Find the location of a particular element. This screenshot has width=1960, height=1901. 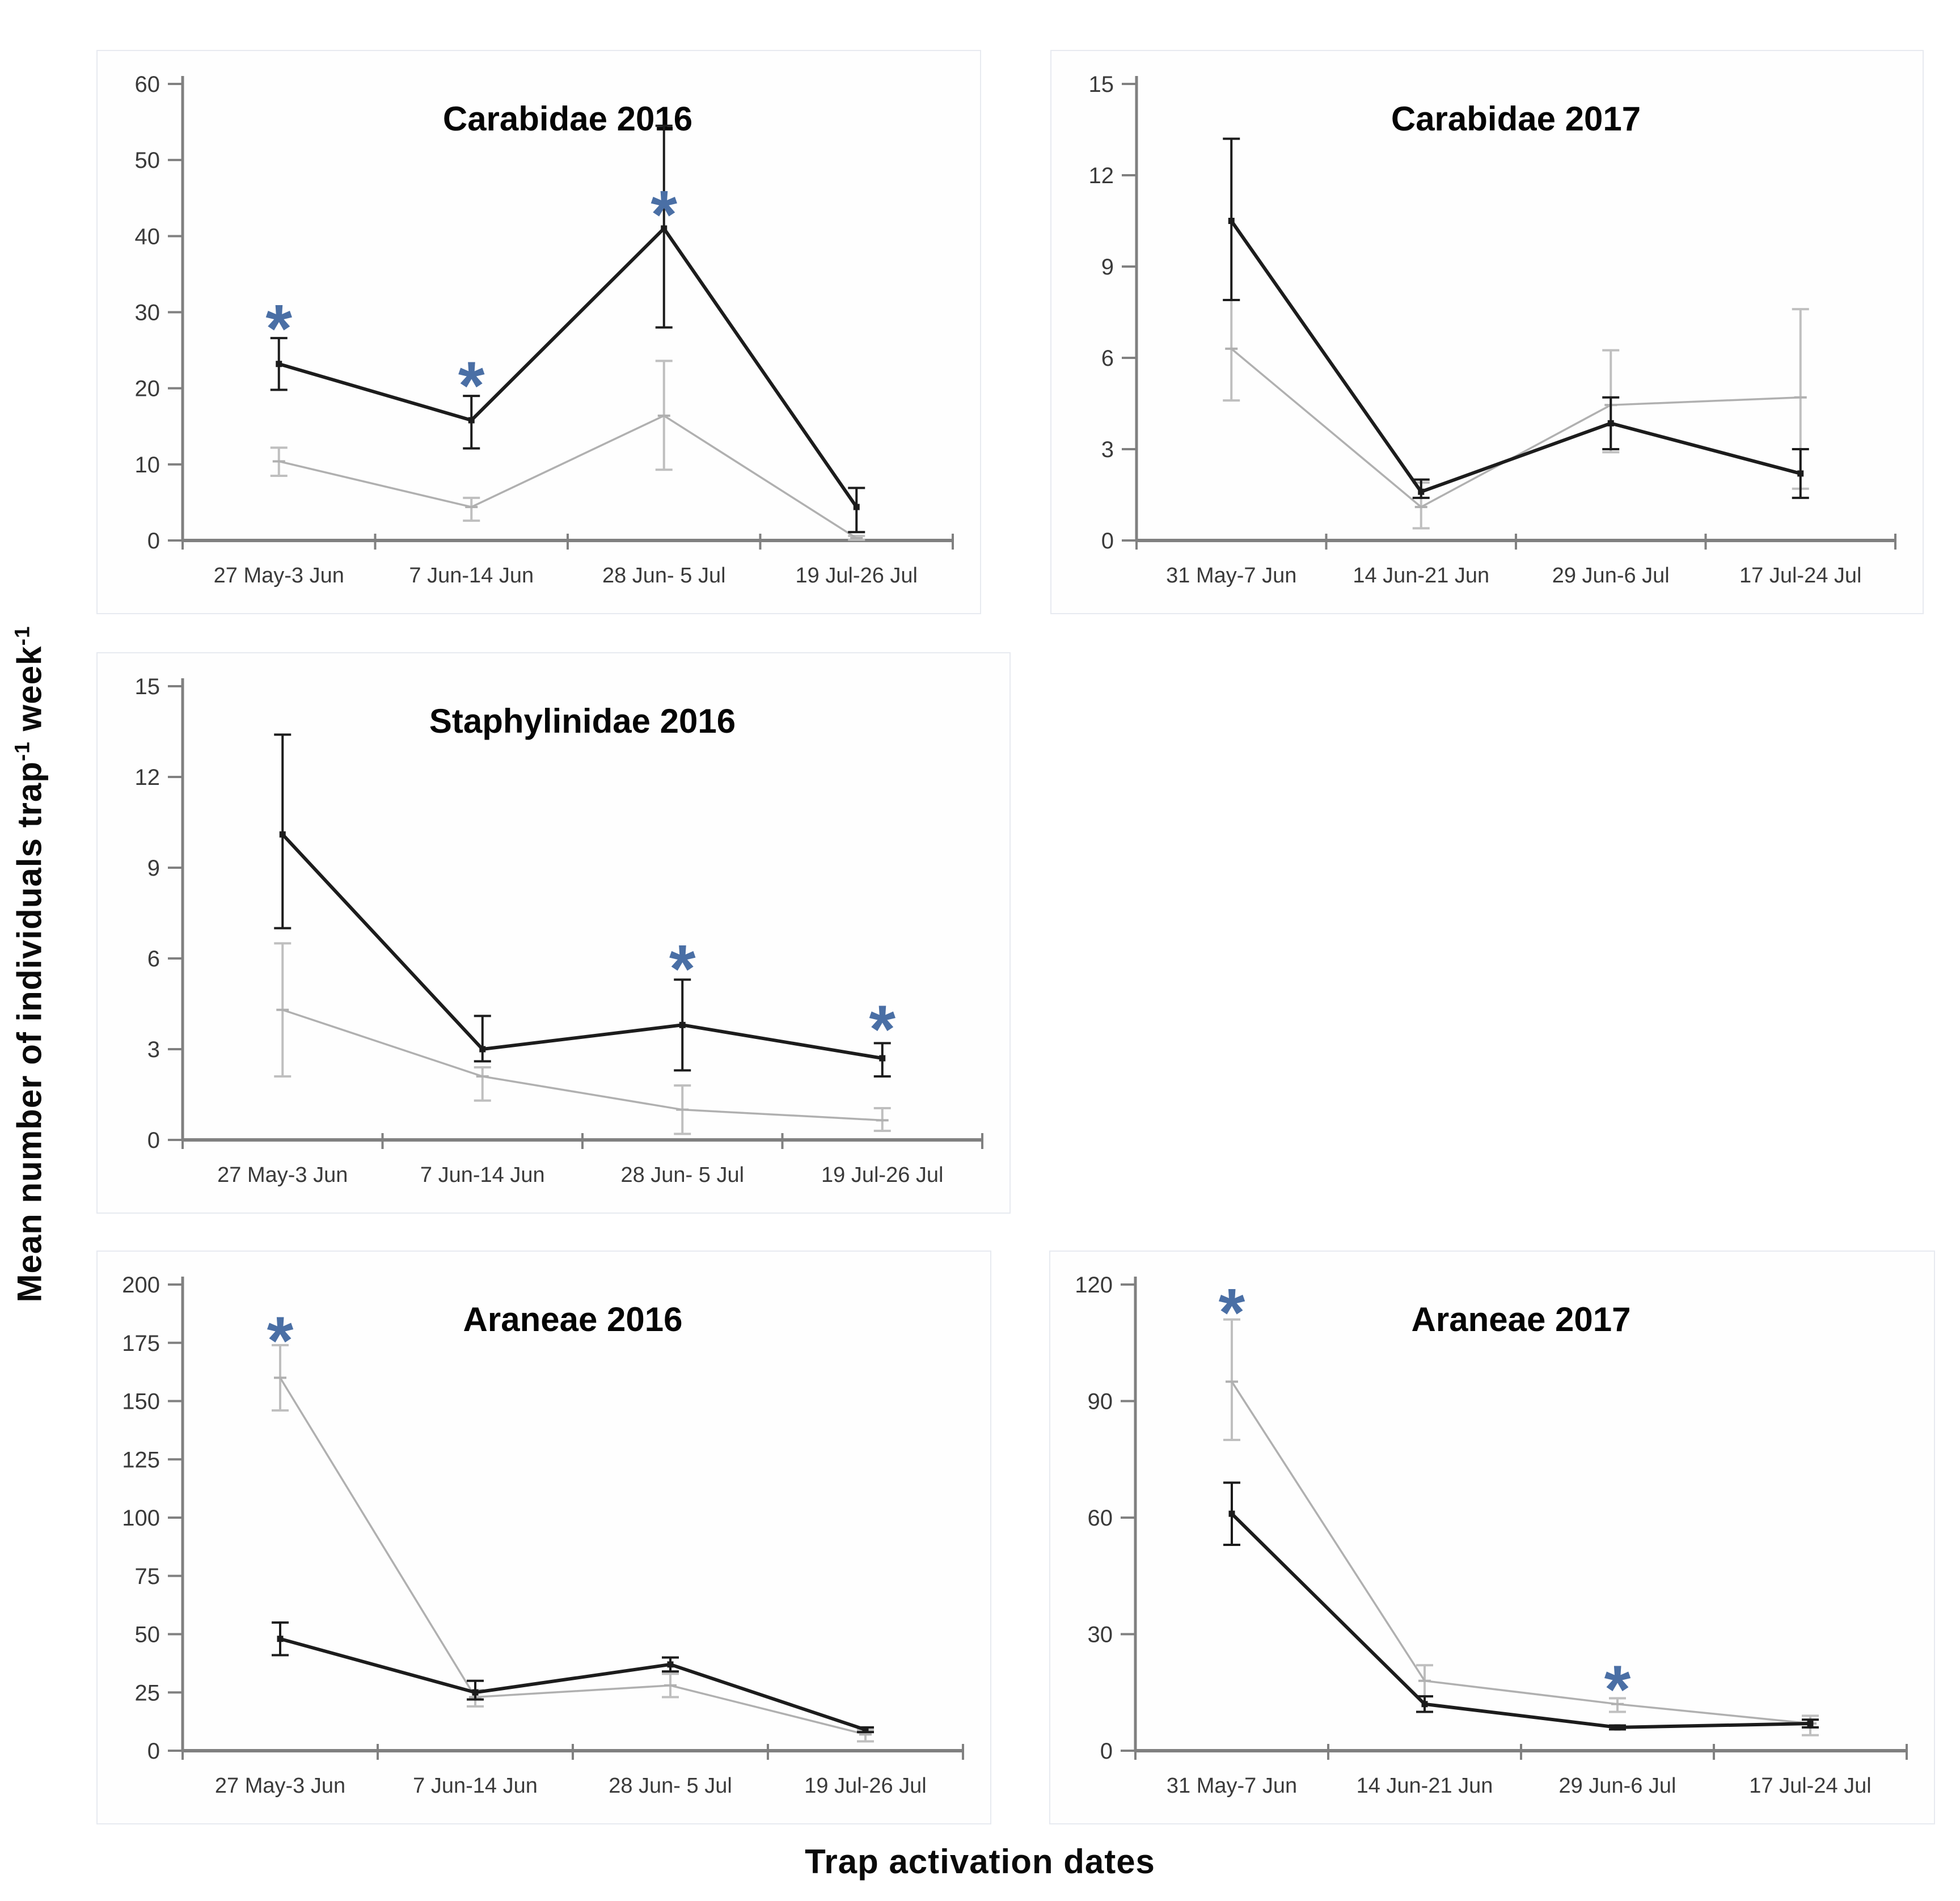

chart-title: Araneae 2017 is located at coordinates (1521, 1319).